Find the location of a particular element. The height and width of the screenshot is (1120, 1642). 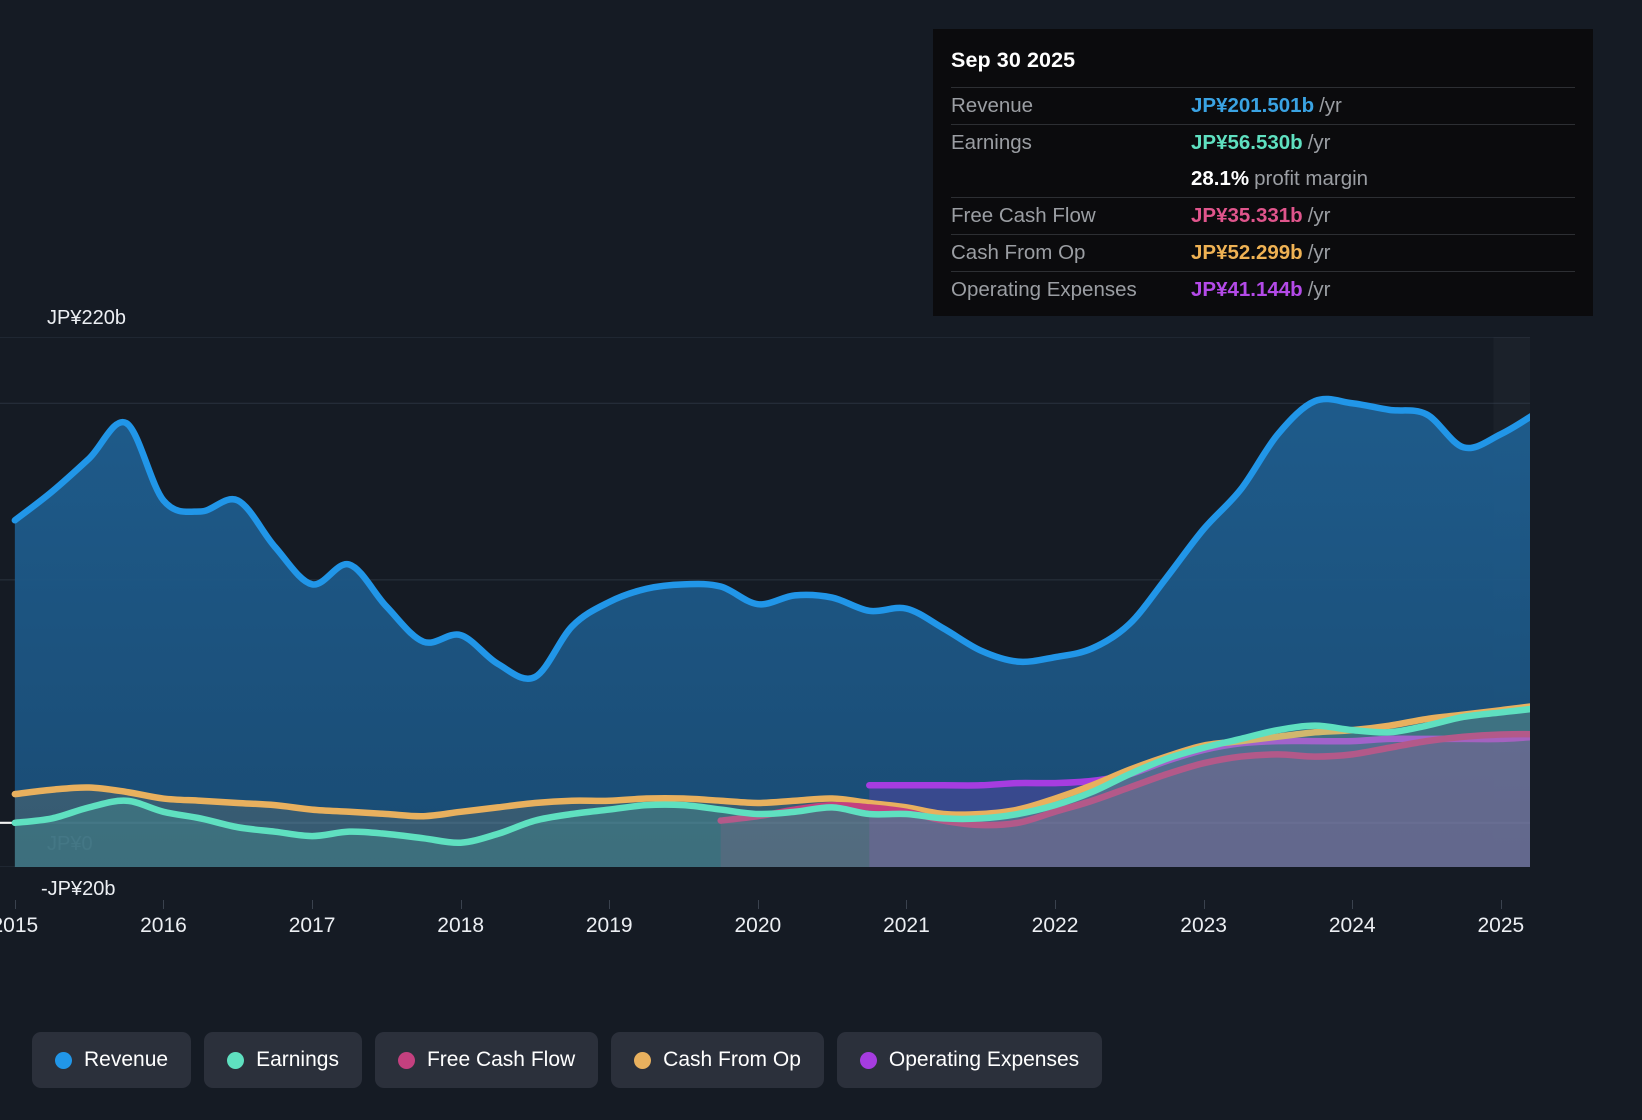

tooltip-row: Free Cash Flow JP¥35.331b/yr is located at coordinates (1263, 215).